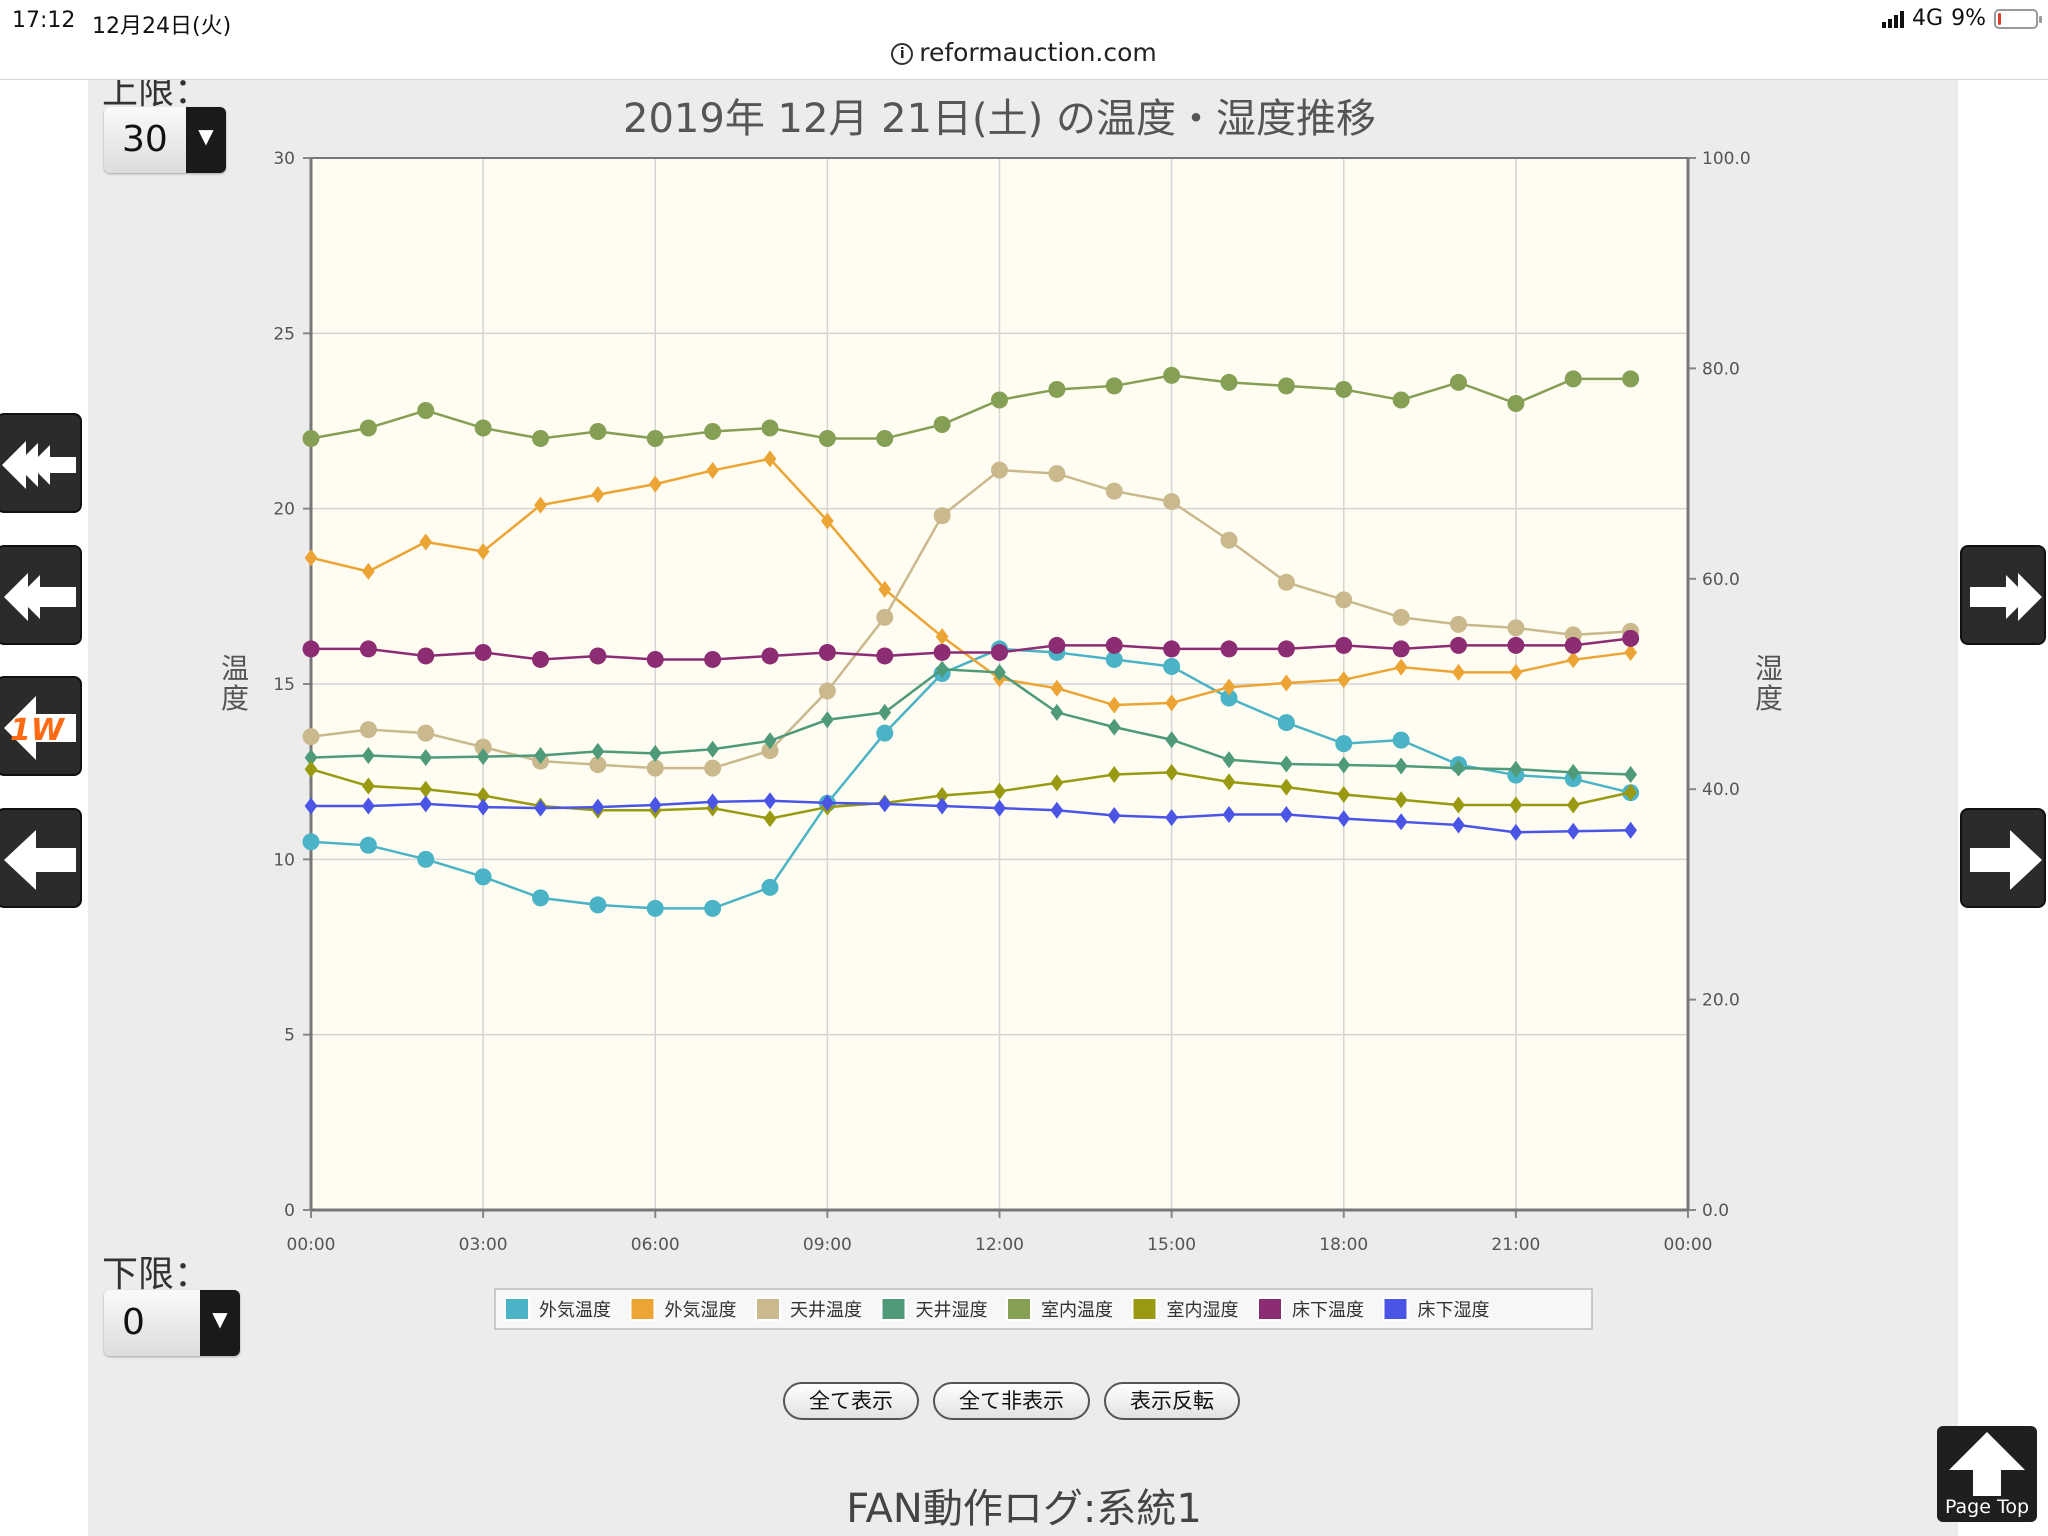 The image size is (2048, 1536). Describe the element at coordinates (1968, 18) in the screenshot. I see `battery-percent: 9%` at that location.